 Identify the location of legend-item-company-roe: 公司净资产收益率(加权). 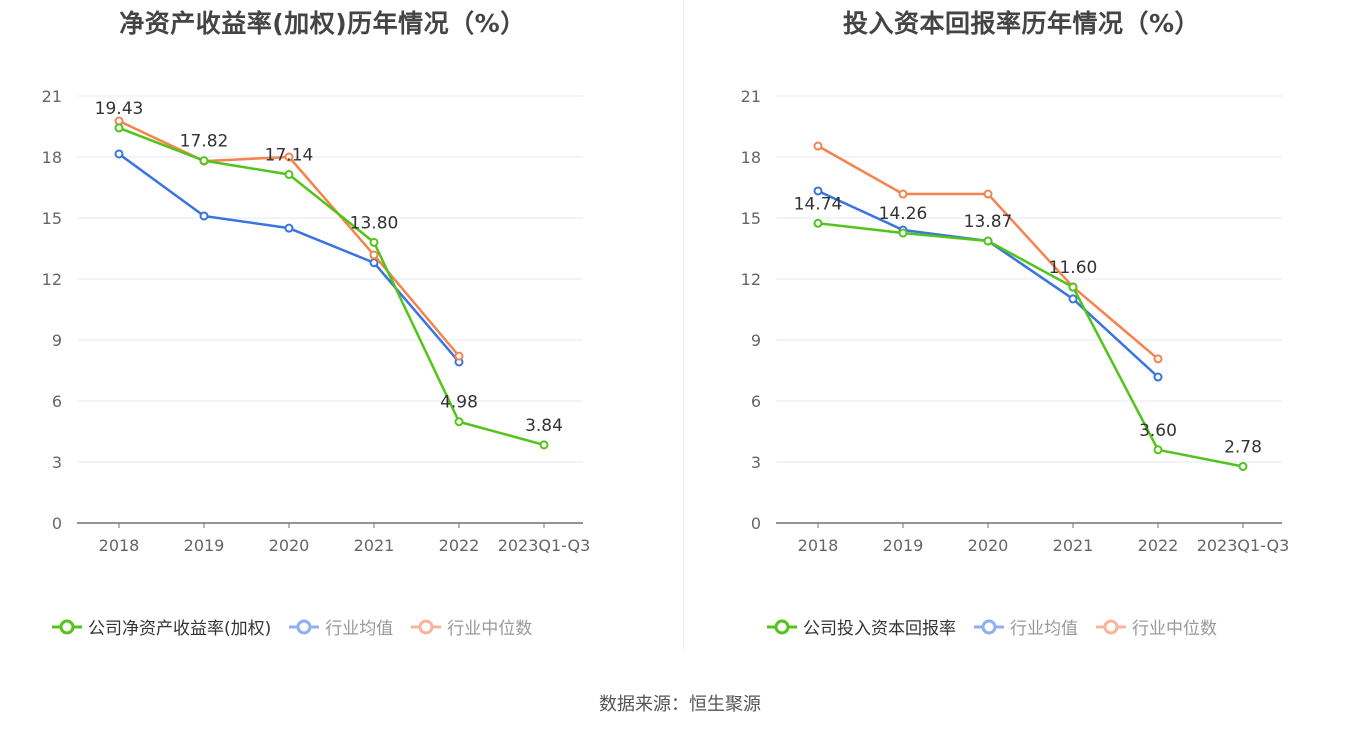
(161, 626).